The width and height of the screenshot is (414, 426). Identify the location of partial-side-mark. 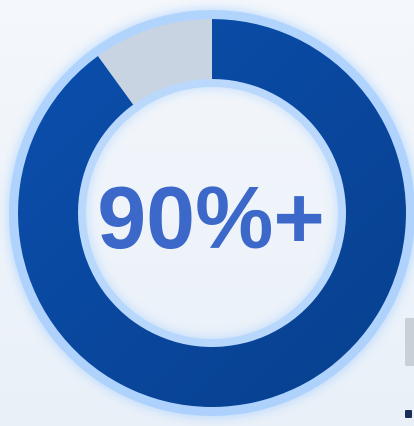
(408, 414).